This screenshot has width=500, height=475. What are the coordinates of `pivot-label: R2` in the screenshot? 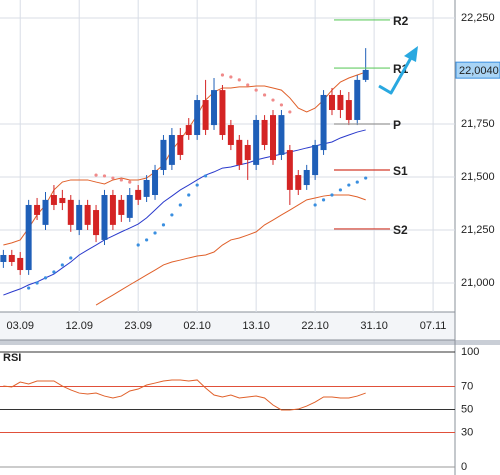 It's located at (401, 21).